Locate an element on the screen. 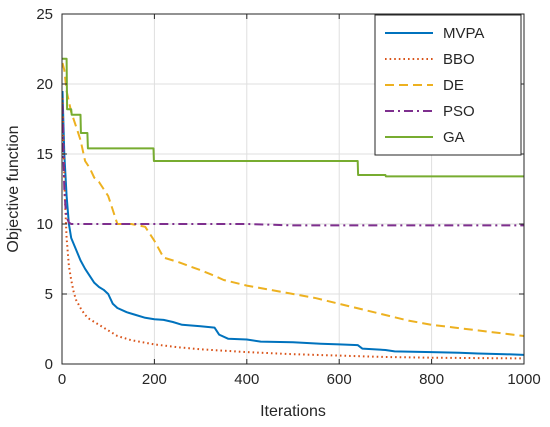  legend-label: MVPA is located at coordinates (463, 33).